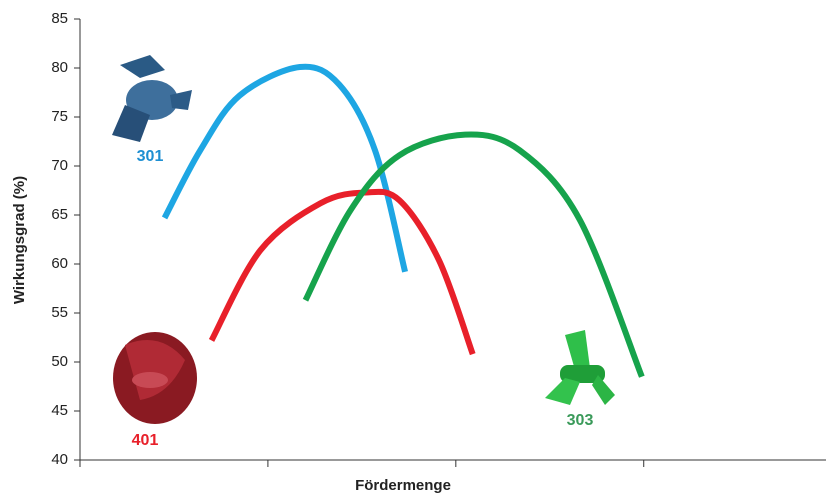  What do you see at coordinates (145, 440) in the screenshot?
I see `series-label: 401` at bounding box center [145, 440].